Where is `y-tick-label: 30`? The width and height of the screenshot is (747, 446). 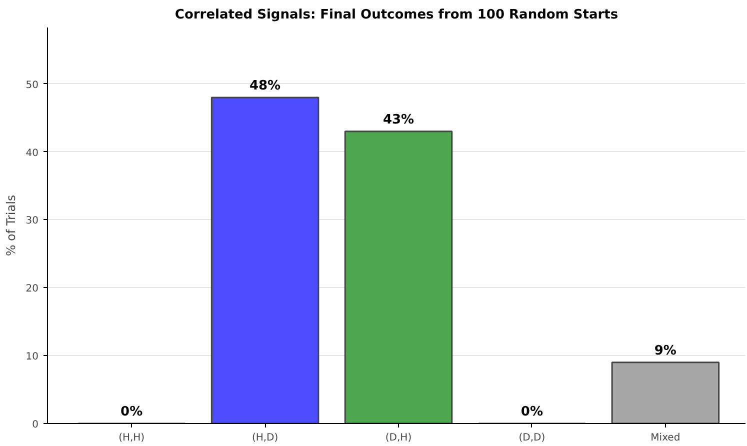
y-tick-label: 30 is located at coordinates (32, 221).